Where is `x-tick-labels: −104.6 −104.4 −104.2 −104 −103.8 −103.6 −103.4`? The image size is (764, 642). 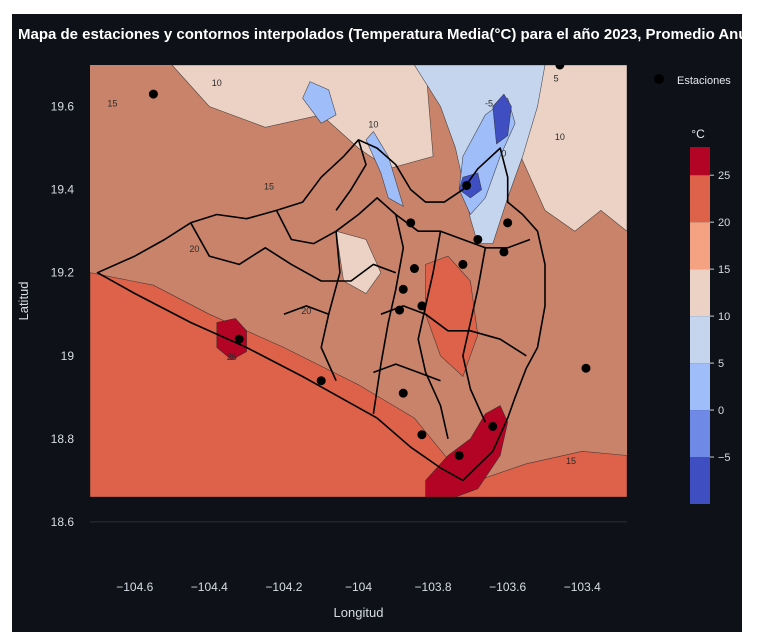
x-tick-labels: −104.6 −104.4 −104.2 −104 −103.8 −103.6 −103.4 is located at coordinates (358, 587).